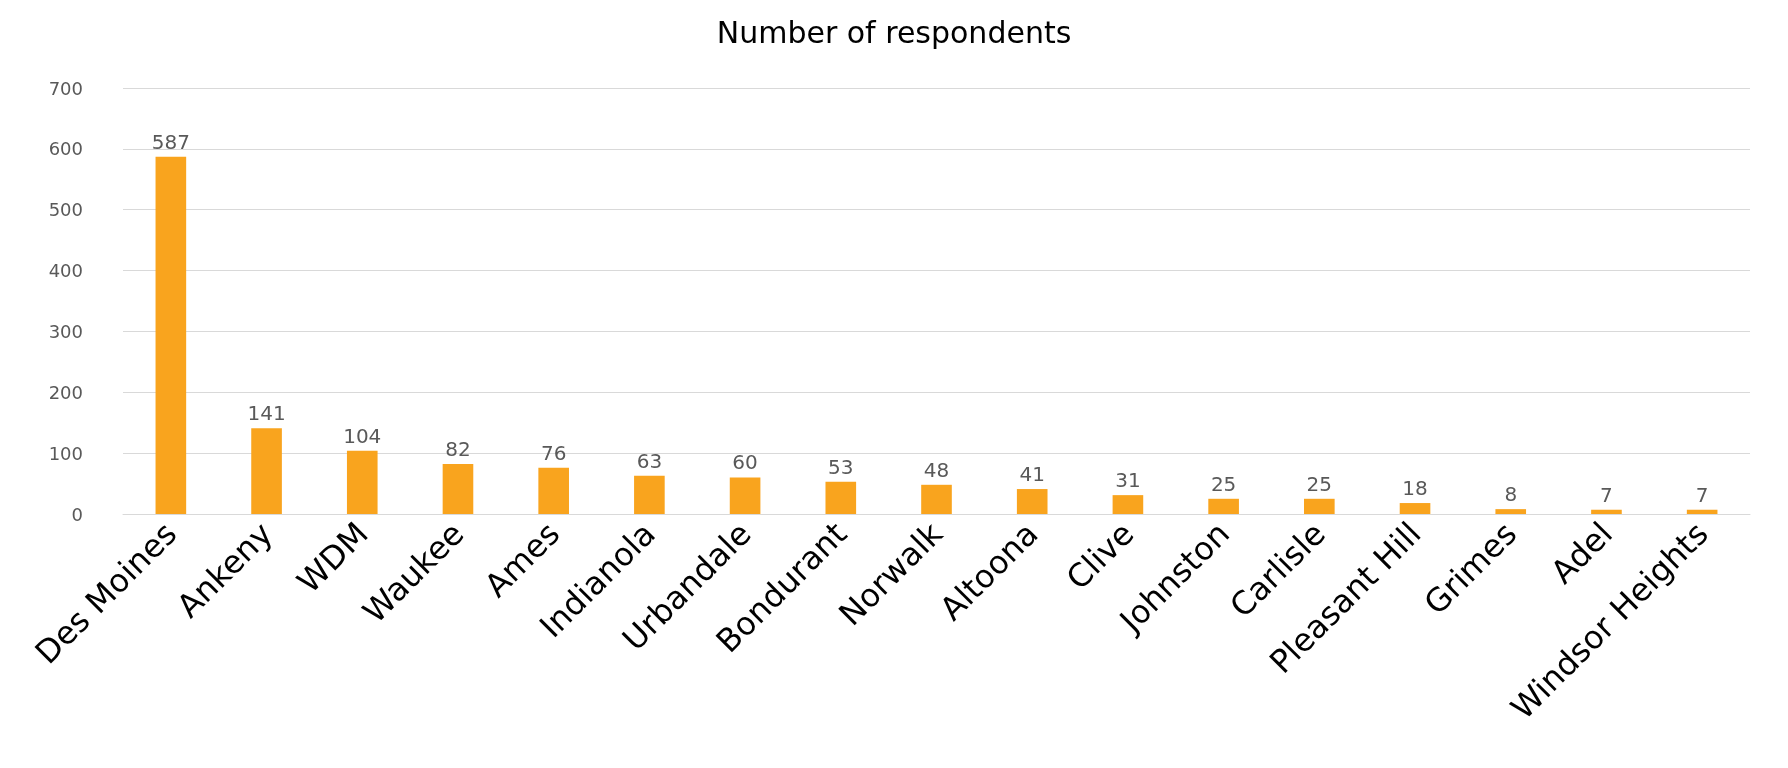 The image size is (1788, 768). What do you see at coordinates (458, 449) in the screenshot?
I see `data-label: 82` at bounding box center [458, 449].